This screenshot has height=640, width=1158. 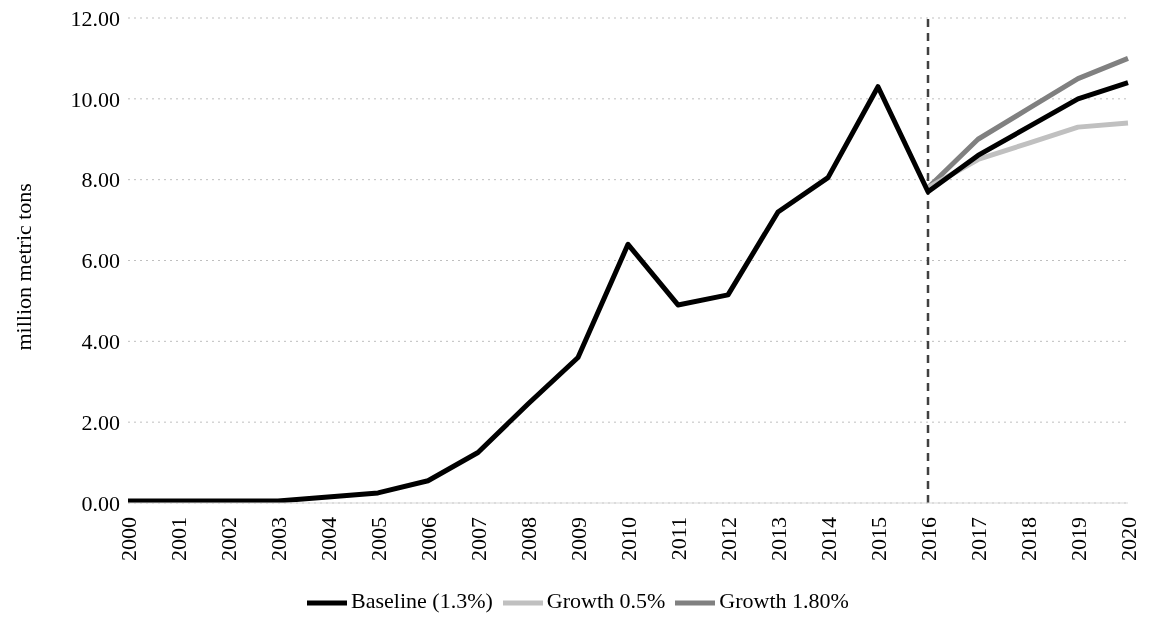 What do you see at coordinates (228, 539) in the screenshot?
I see `x-tick-label: 2002` at bounding box center [228, 539].